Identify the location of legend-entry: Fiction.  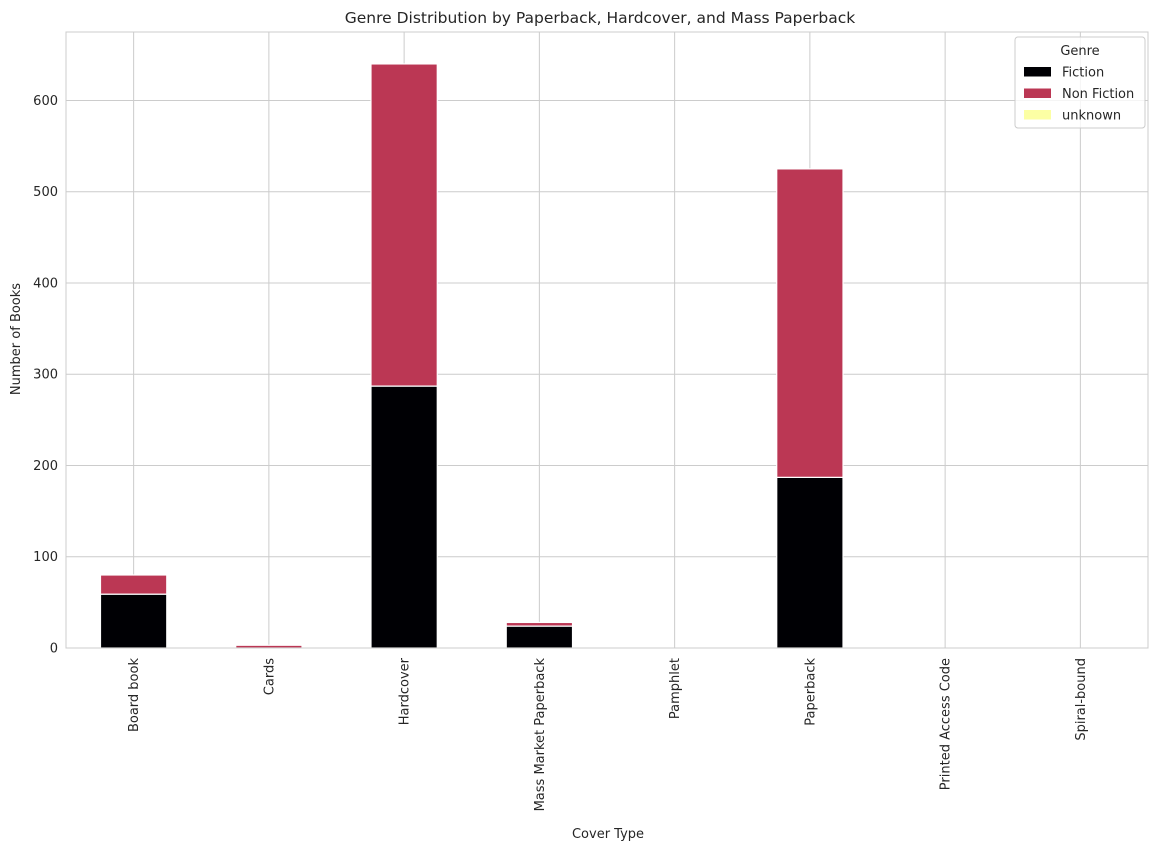
(1083, 73).